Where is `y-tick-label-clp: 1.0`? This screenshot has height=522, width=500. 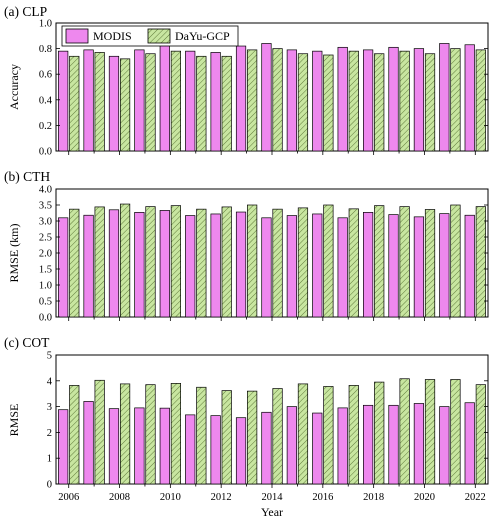
y-tick-label-clp: 1.0 is located at coordinates (45, 24).